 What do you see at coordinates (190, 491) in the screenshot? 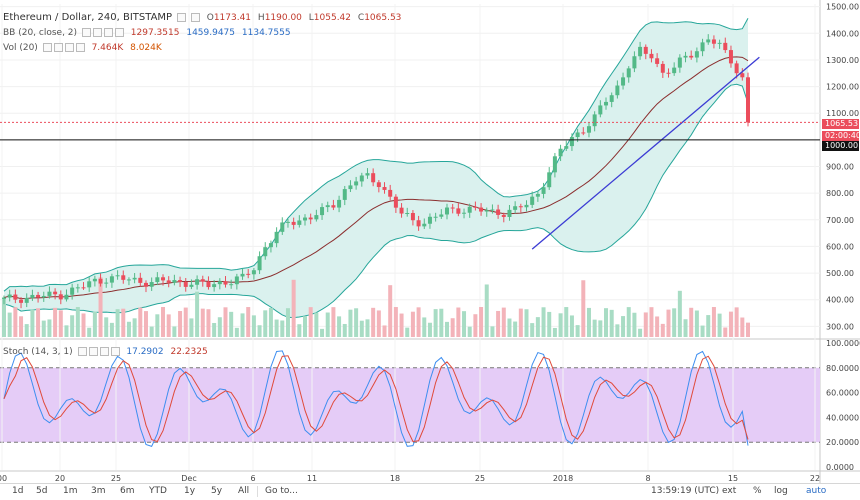
I see `timeframe-1y: 1y` at bounding box center [190, 491].